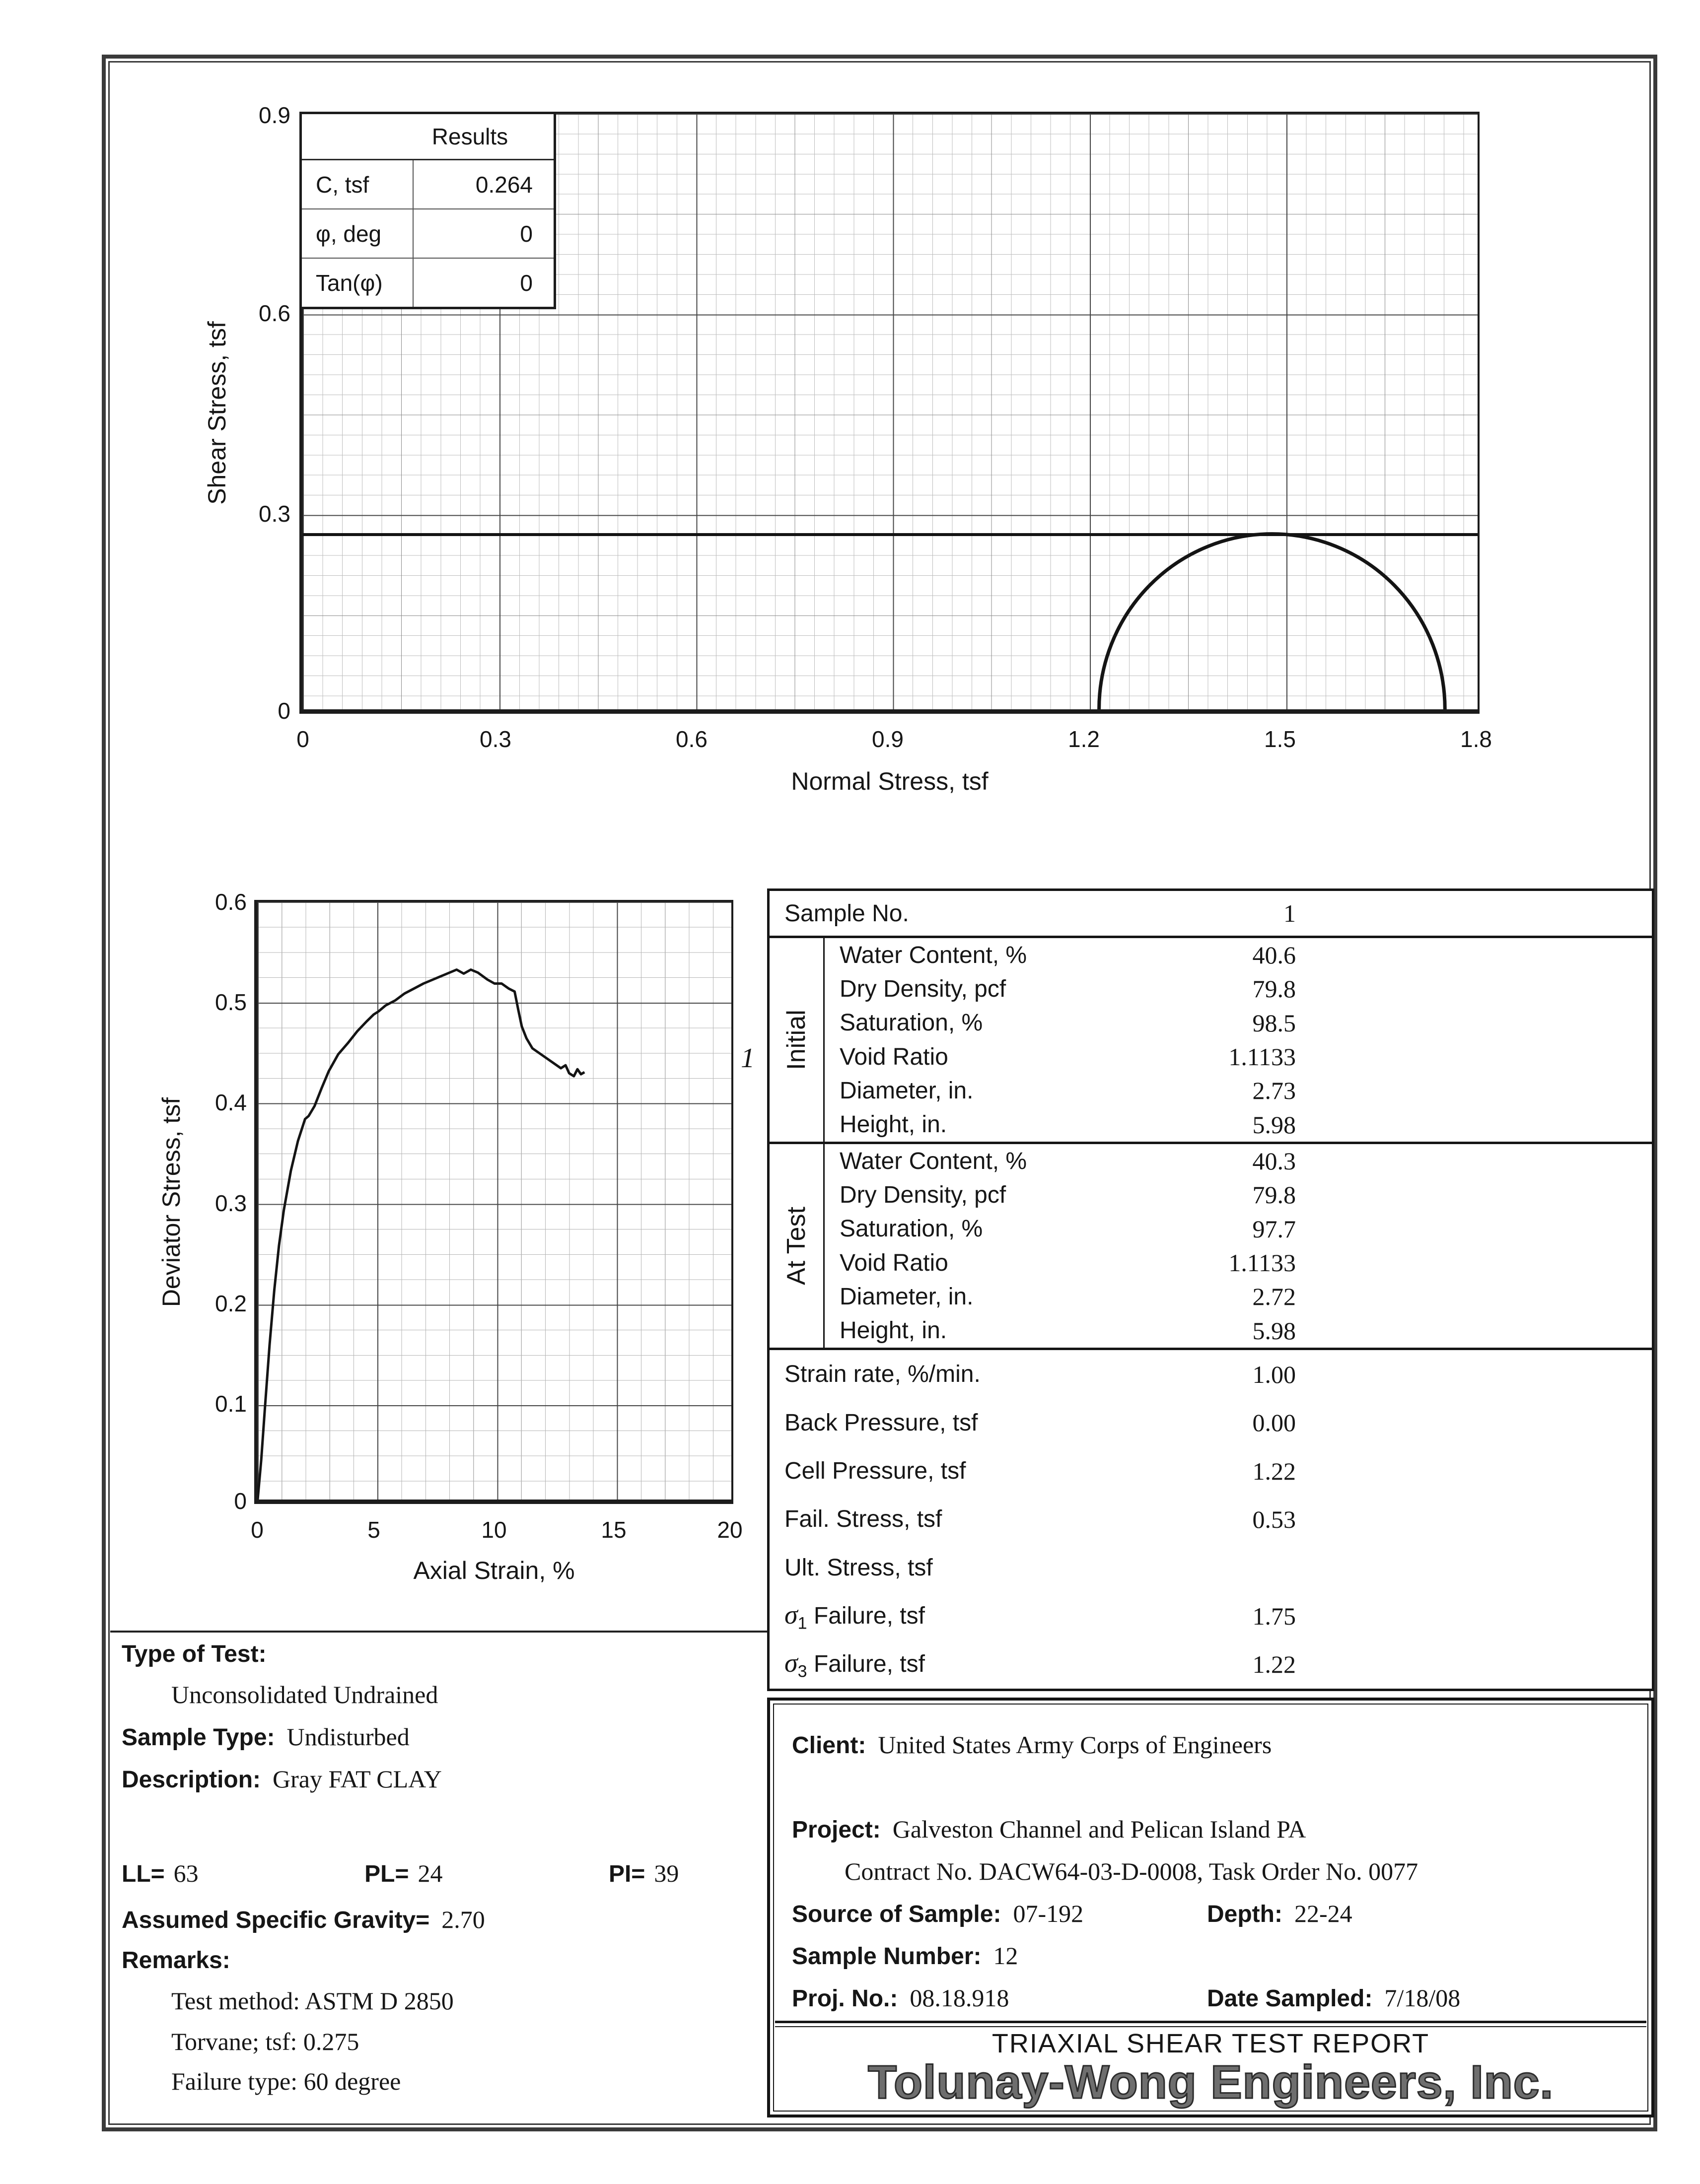 The image size is (1700, 2184). What do you see at coordinates (276, 1920) in the screenshot?
I see `specific-gravity-label: Assumed Specific Gravity=` at bounding box center [276, 1920].